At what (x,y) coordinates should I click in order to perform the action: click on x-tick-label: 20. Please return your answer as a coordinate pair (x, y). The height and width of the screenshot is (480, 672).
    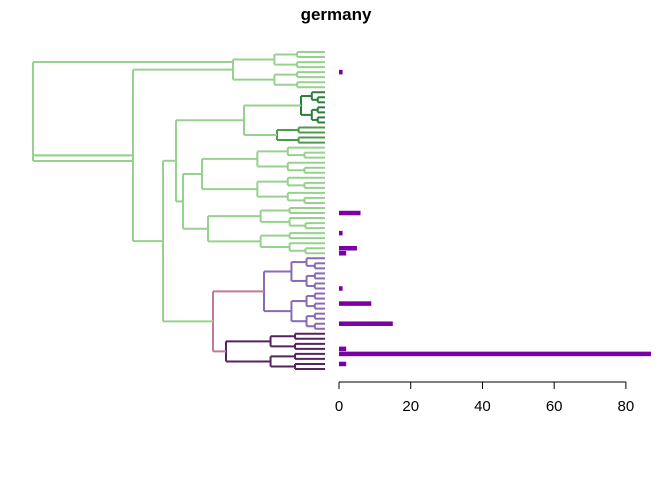
    Looking at the image, I should click on (410, 406).